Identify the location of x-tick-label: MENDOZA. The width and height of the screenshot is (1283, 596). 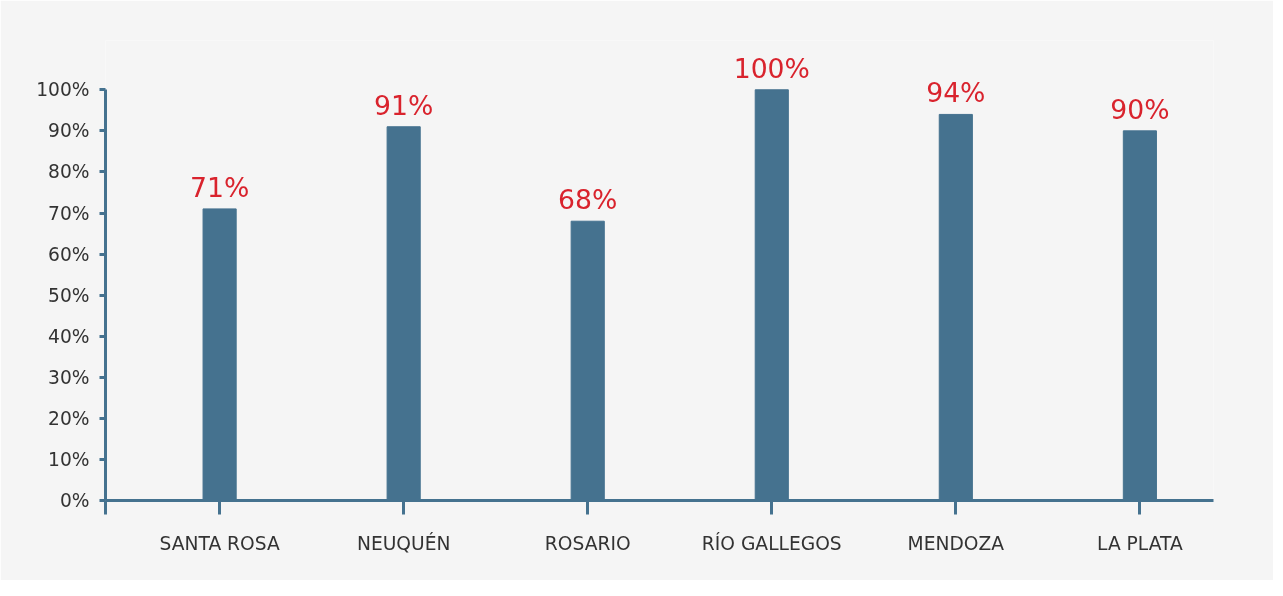
(956, 543).